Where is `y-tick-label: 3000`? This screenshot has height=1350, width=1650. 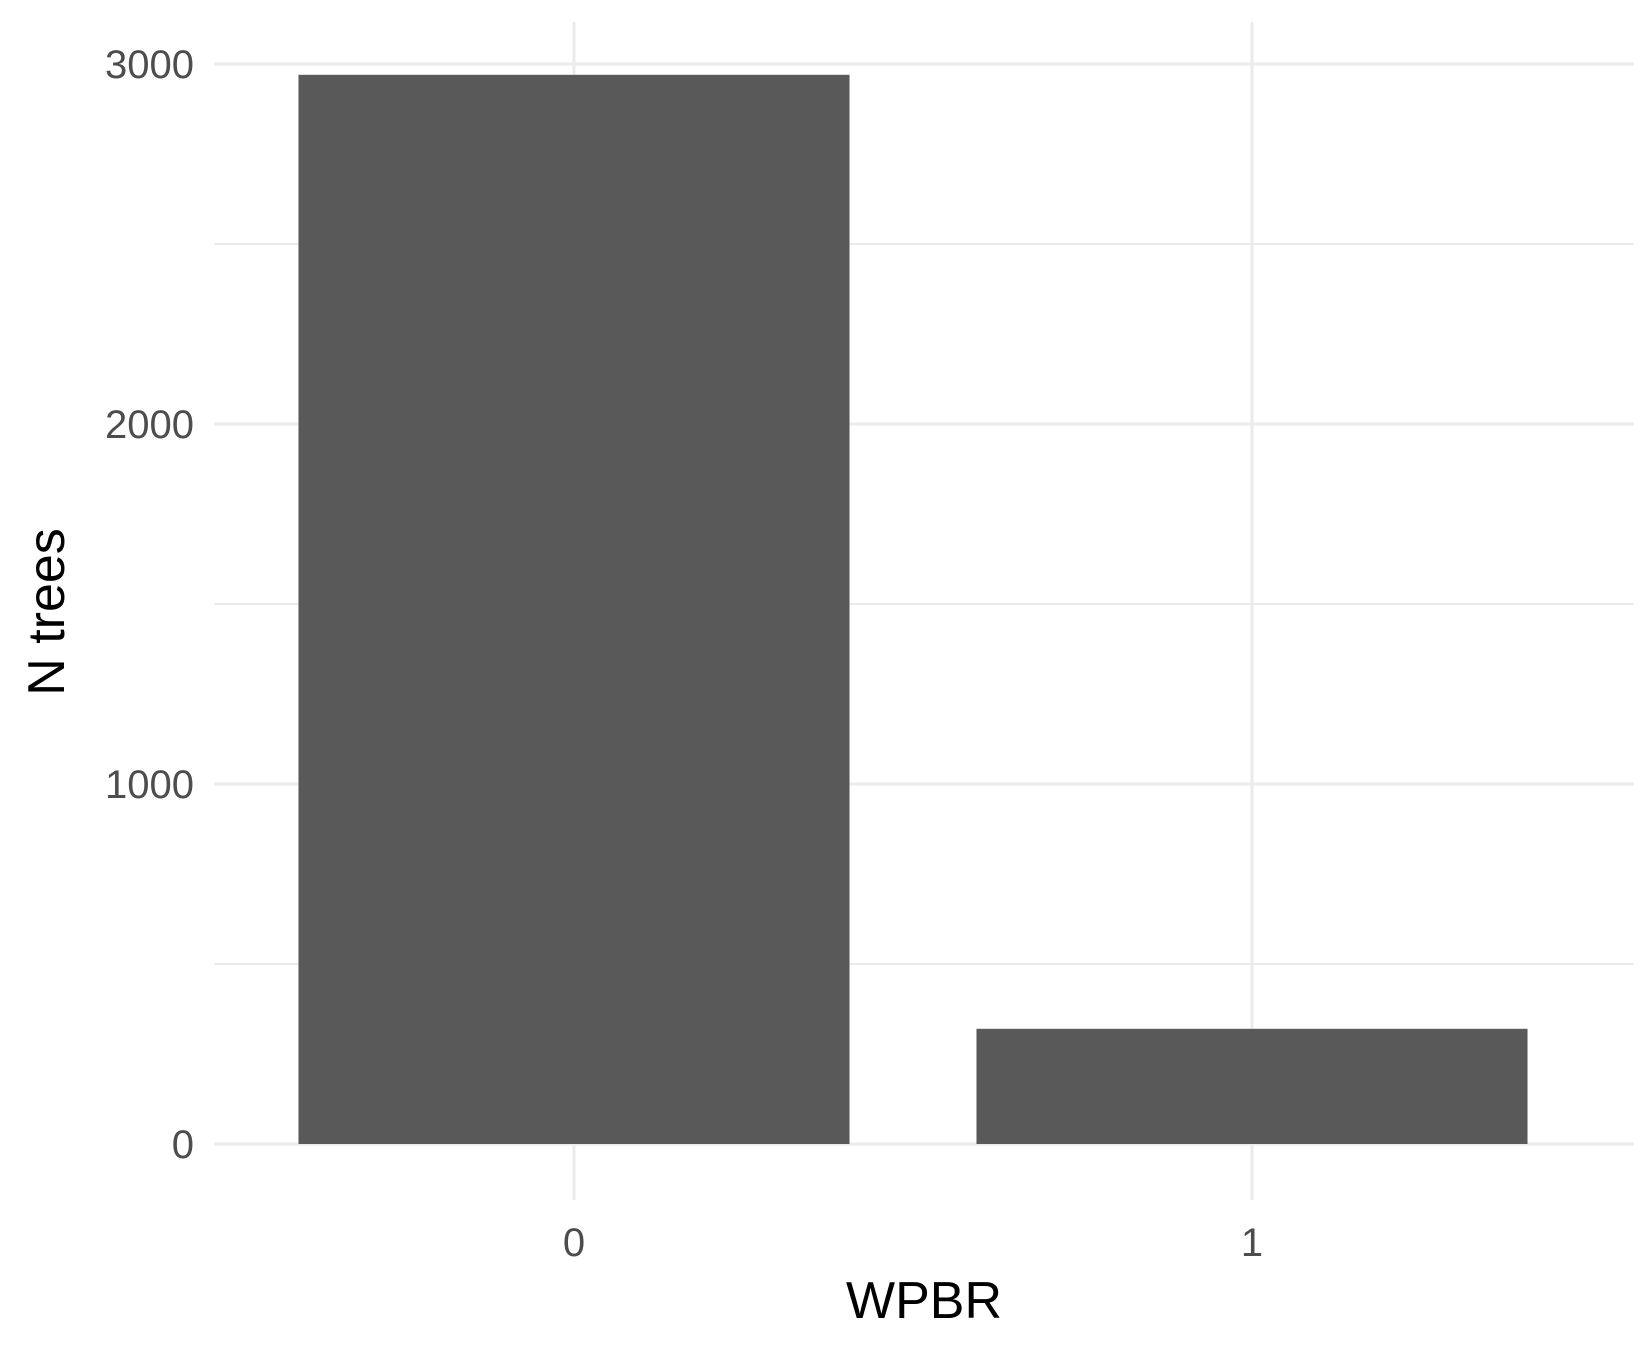
y-tick-label: 3000 is located at coordinates (149, 65).